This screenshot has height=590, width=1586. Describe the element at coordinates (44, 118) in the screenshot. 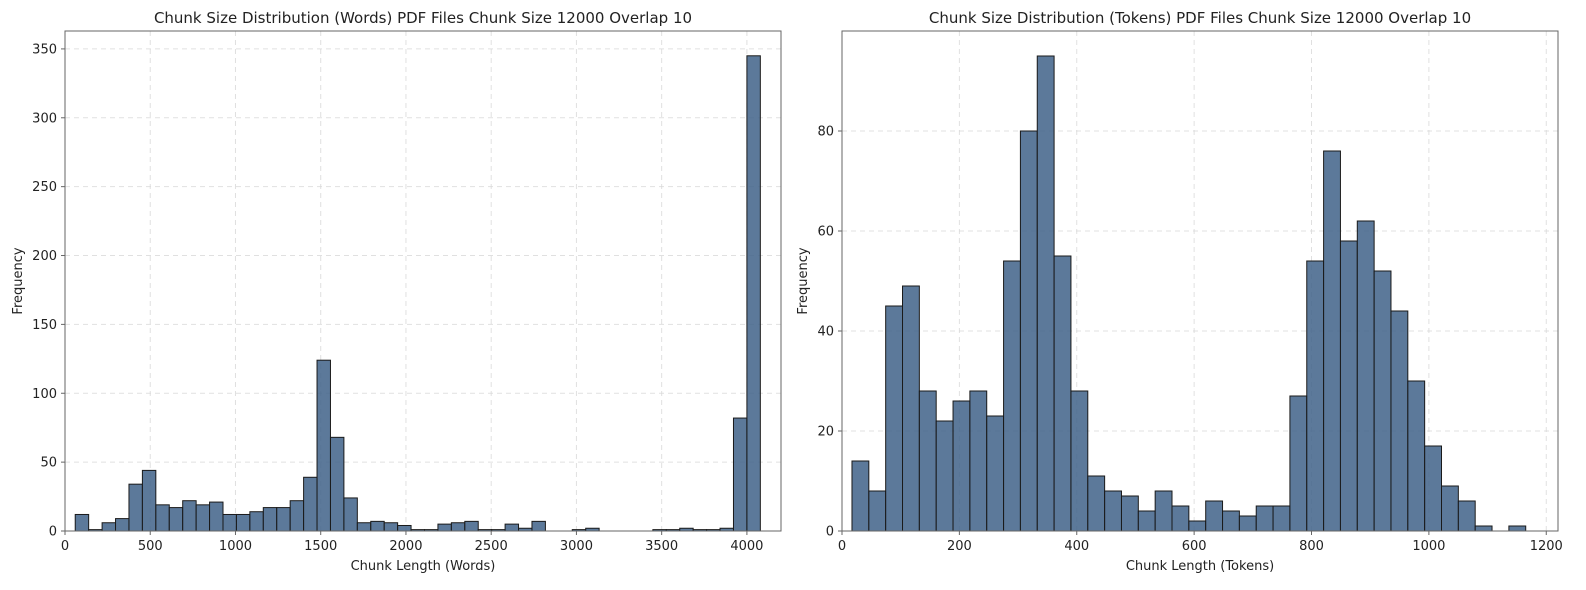

I see `chart-words-y-tick-label: 300` at that location.